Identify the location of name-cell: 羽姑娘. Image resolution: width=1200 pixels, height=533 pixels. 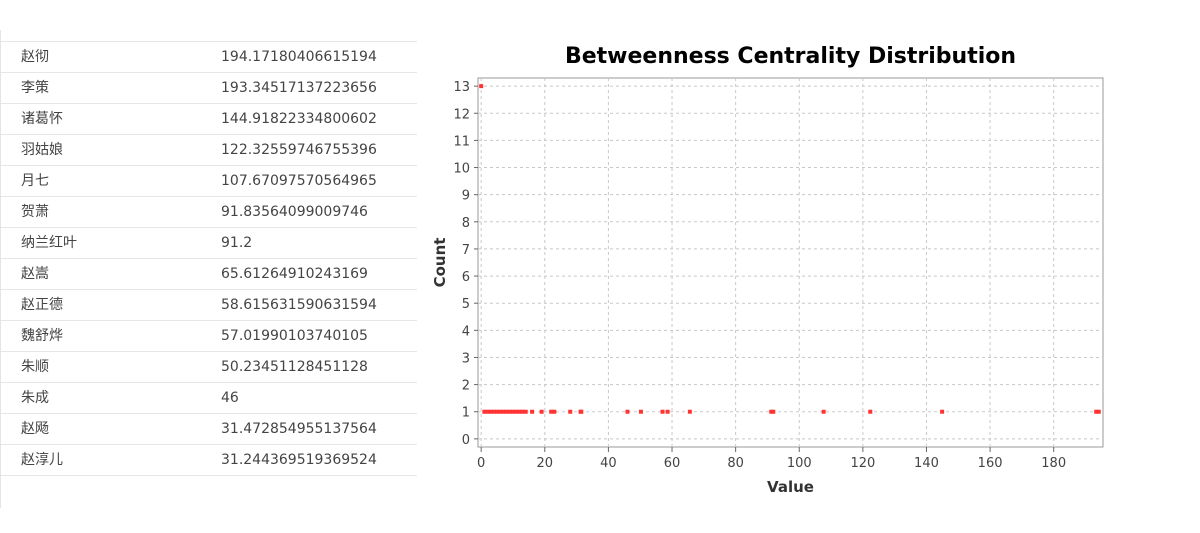
(42, 150).